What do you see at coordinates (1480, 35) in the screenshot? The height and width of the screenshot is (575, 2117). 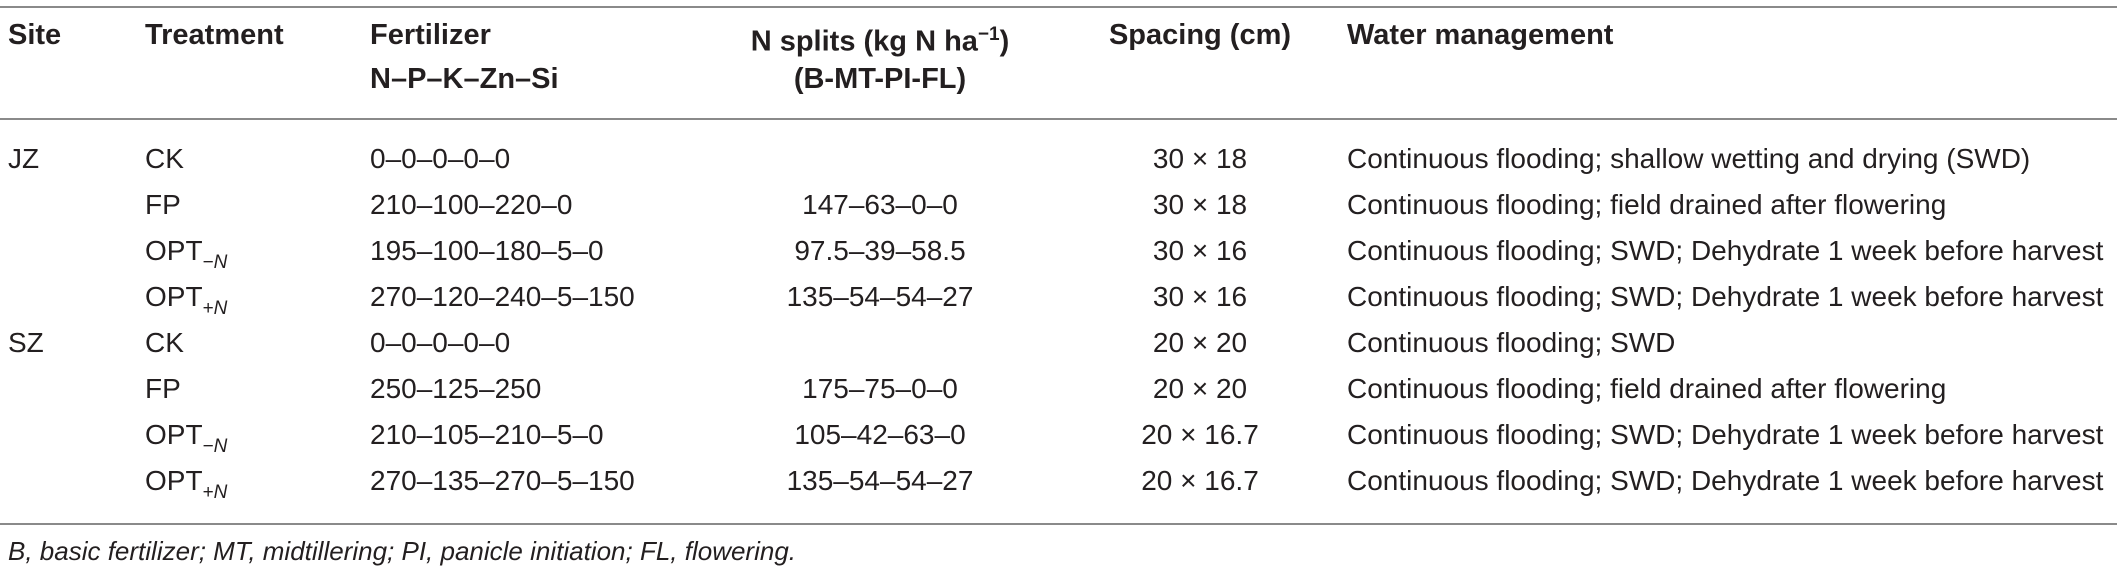 I see `header-water: Water management` at bounding box center [1480, 35].